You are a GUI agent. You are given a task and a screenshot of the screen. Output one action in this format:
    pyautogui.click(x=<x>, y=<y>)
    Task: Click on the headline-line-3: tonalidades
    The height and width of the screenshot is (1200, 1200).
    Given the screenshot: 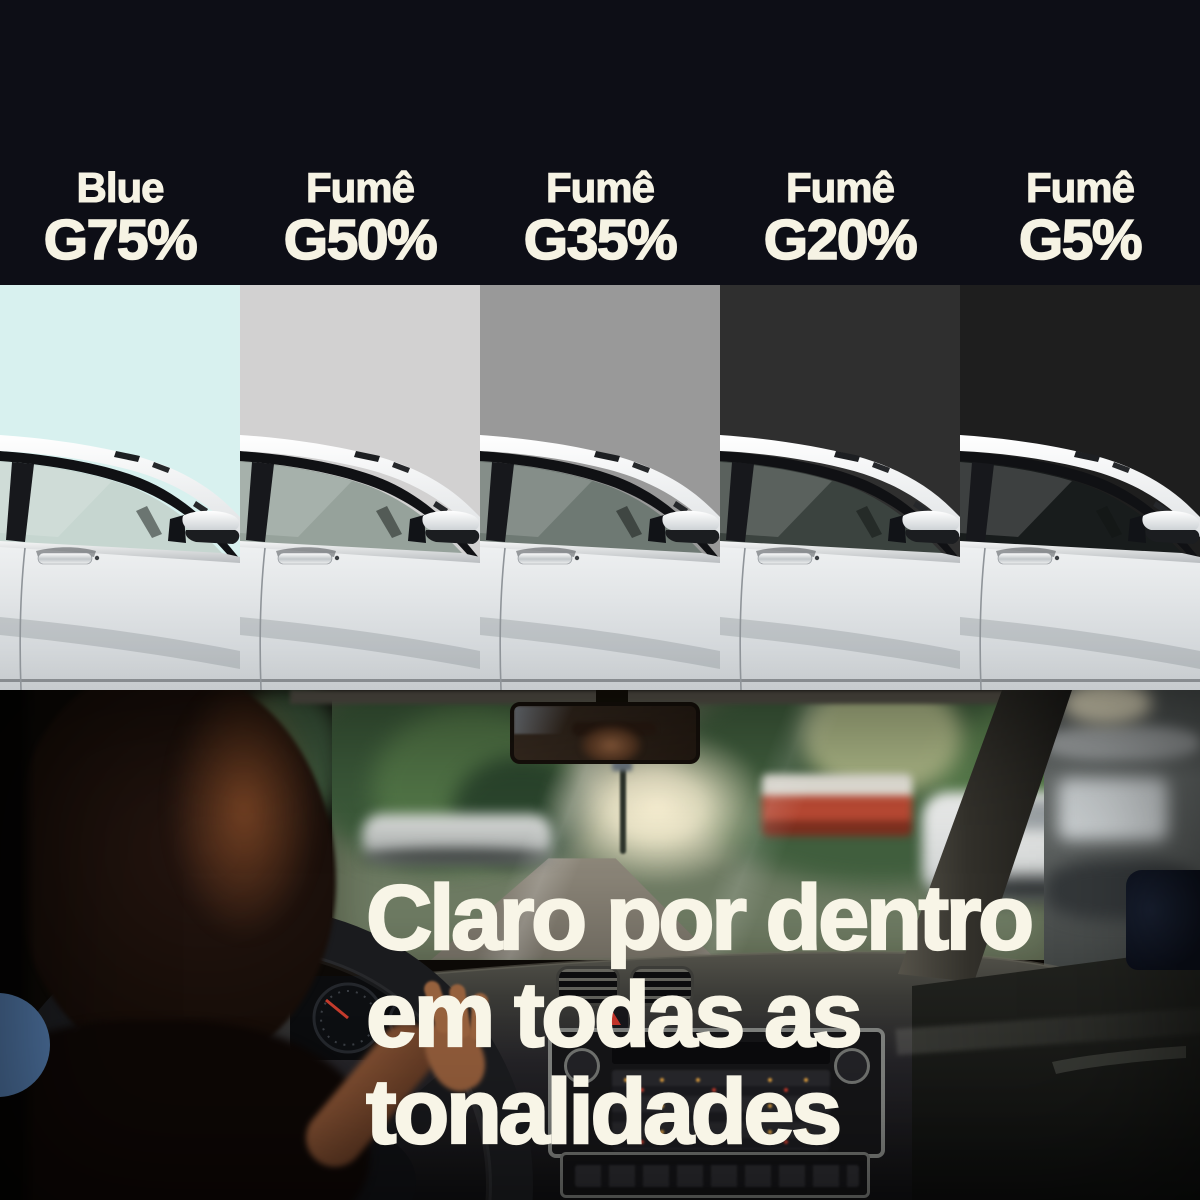 What is the action you would take?
    pyautogui.click(x=604, y=1112)
    